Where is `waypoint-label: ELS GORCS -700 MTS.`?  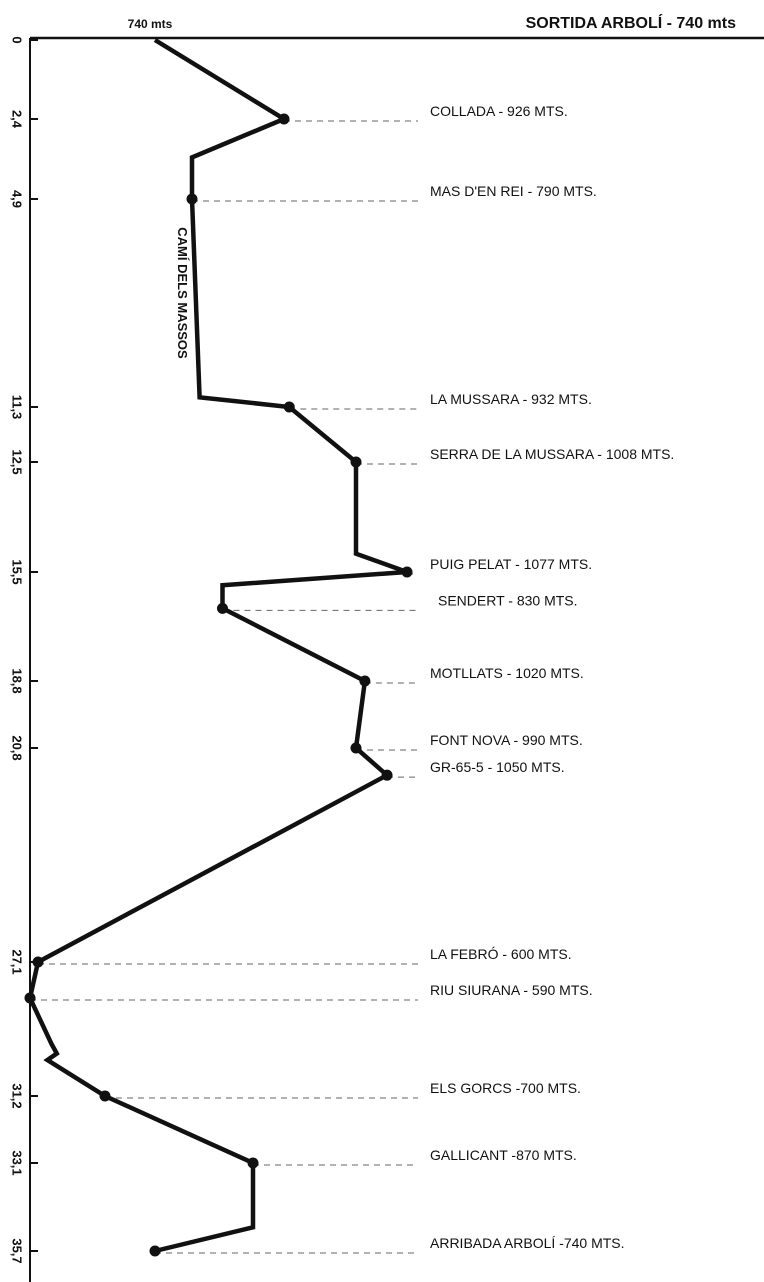 waypoint-label: ELS GORCS -700 MTS. is located at coordinates (505, 1088).